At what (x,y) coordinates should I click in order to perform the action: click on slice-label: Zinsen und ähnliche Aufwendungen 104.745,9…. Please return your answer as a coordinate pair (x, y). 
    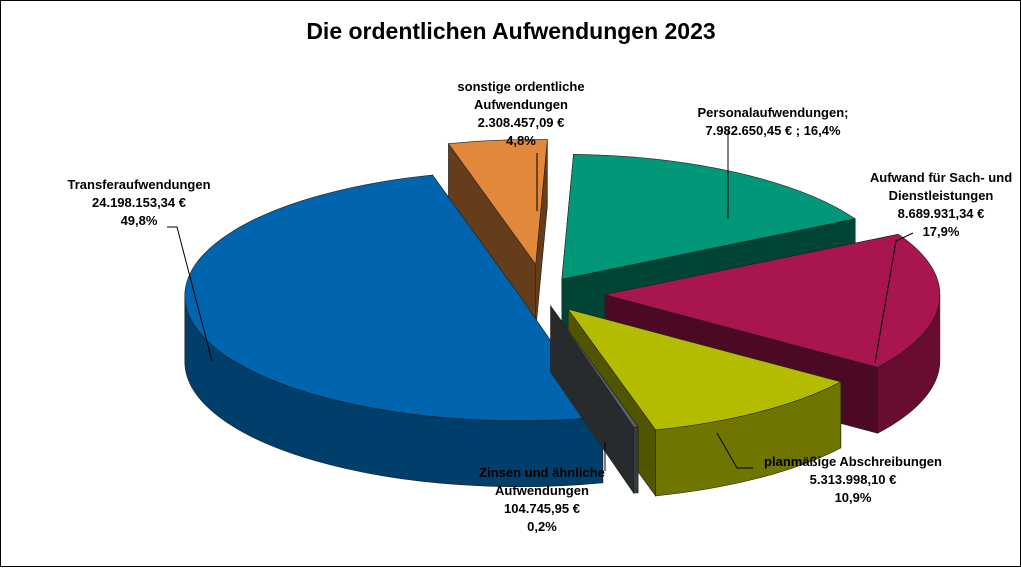
    Looking at the image, I should click on (542, 499).